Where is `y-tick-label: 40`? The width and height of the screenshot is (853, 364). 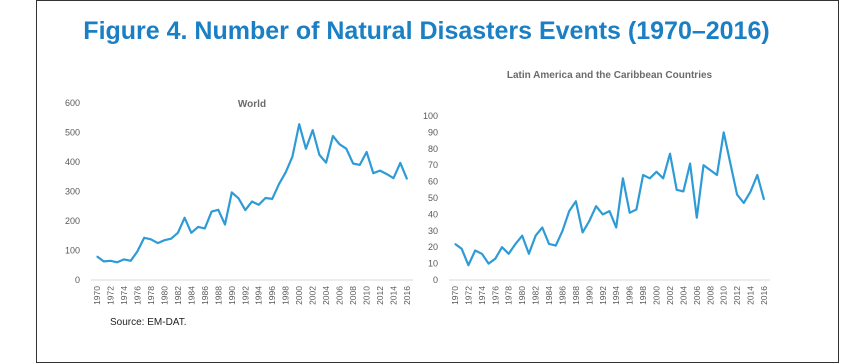
y-tick-label: 40 is located at coordinates (433, 214).